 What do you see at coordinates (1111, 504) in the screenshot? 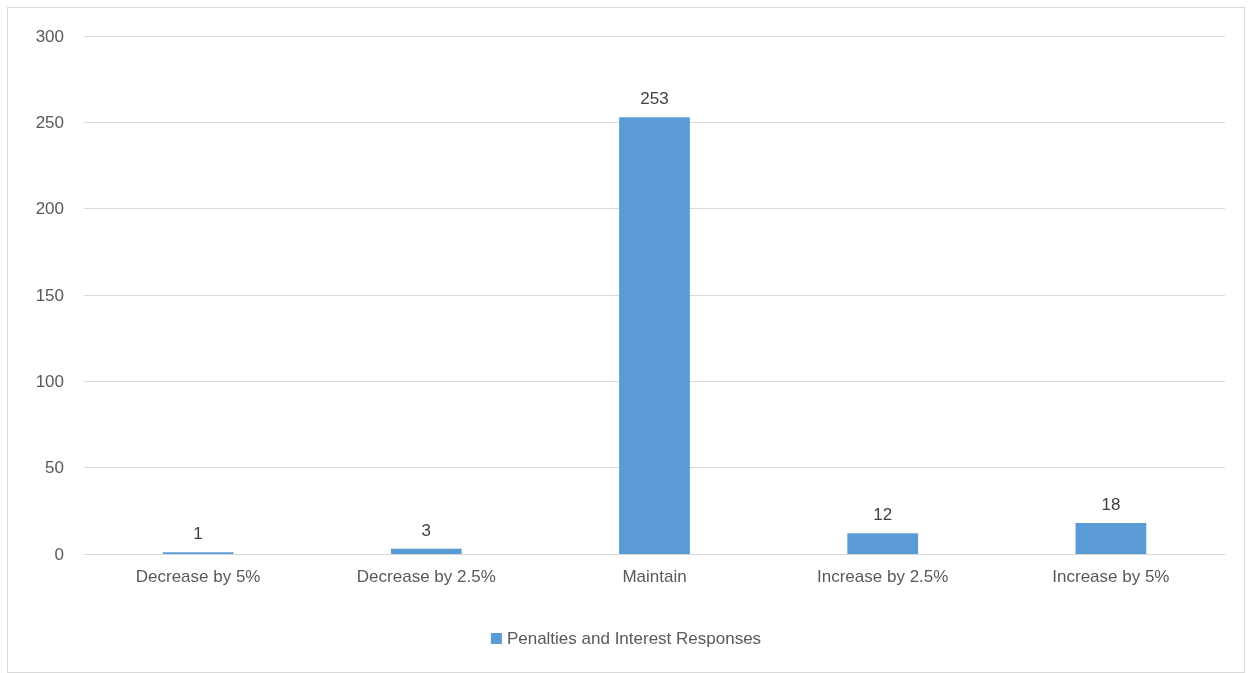
I see `data-label: 18` at bounding box center [1111, 504].